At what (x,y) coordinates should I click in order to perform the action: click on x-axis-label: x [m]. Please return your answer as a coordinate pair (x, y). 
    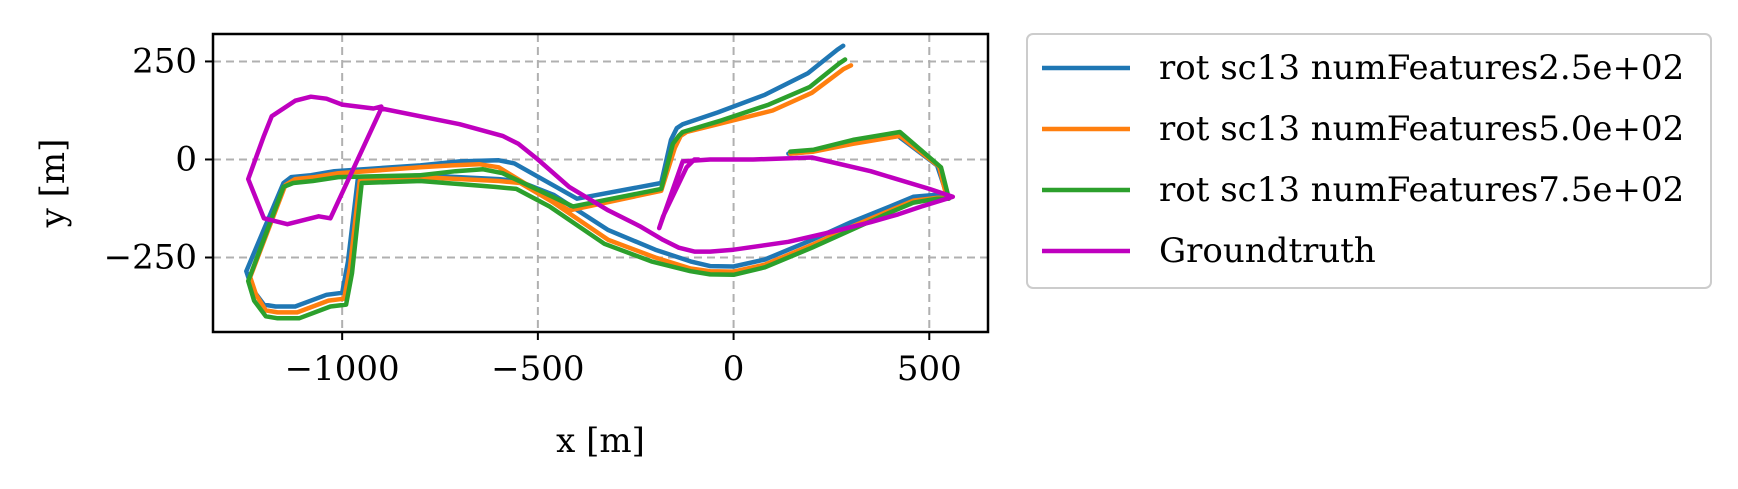
    Looking at the image, I should click on (600, 441).